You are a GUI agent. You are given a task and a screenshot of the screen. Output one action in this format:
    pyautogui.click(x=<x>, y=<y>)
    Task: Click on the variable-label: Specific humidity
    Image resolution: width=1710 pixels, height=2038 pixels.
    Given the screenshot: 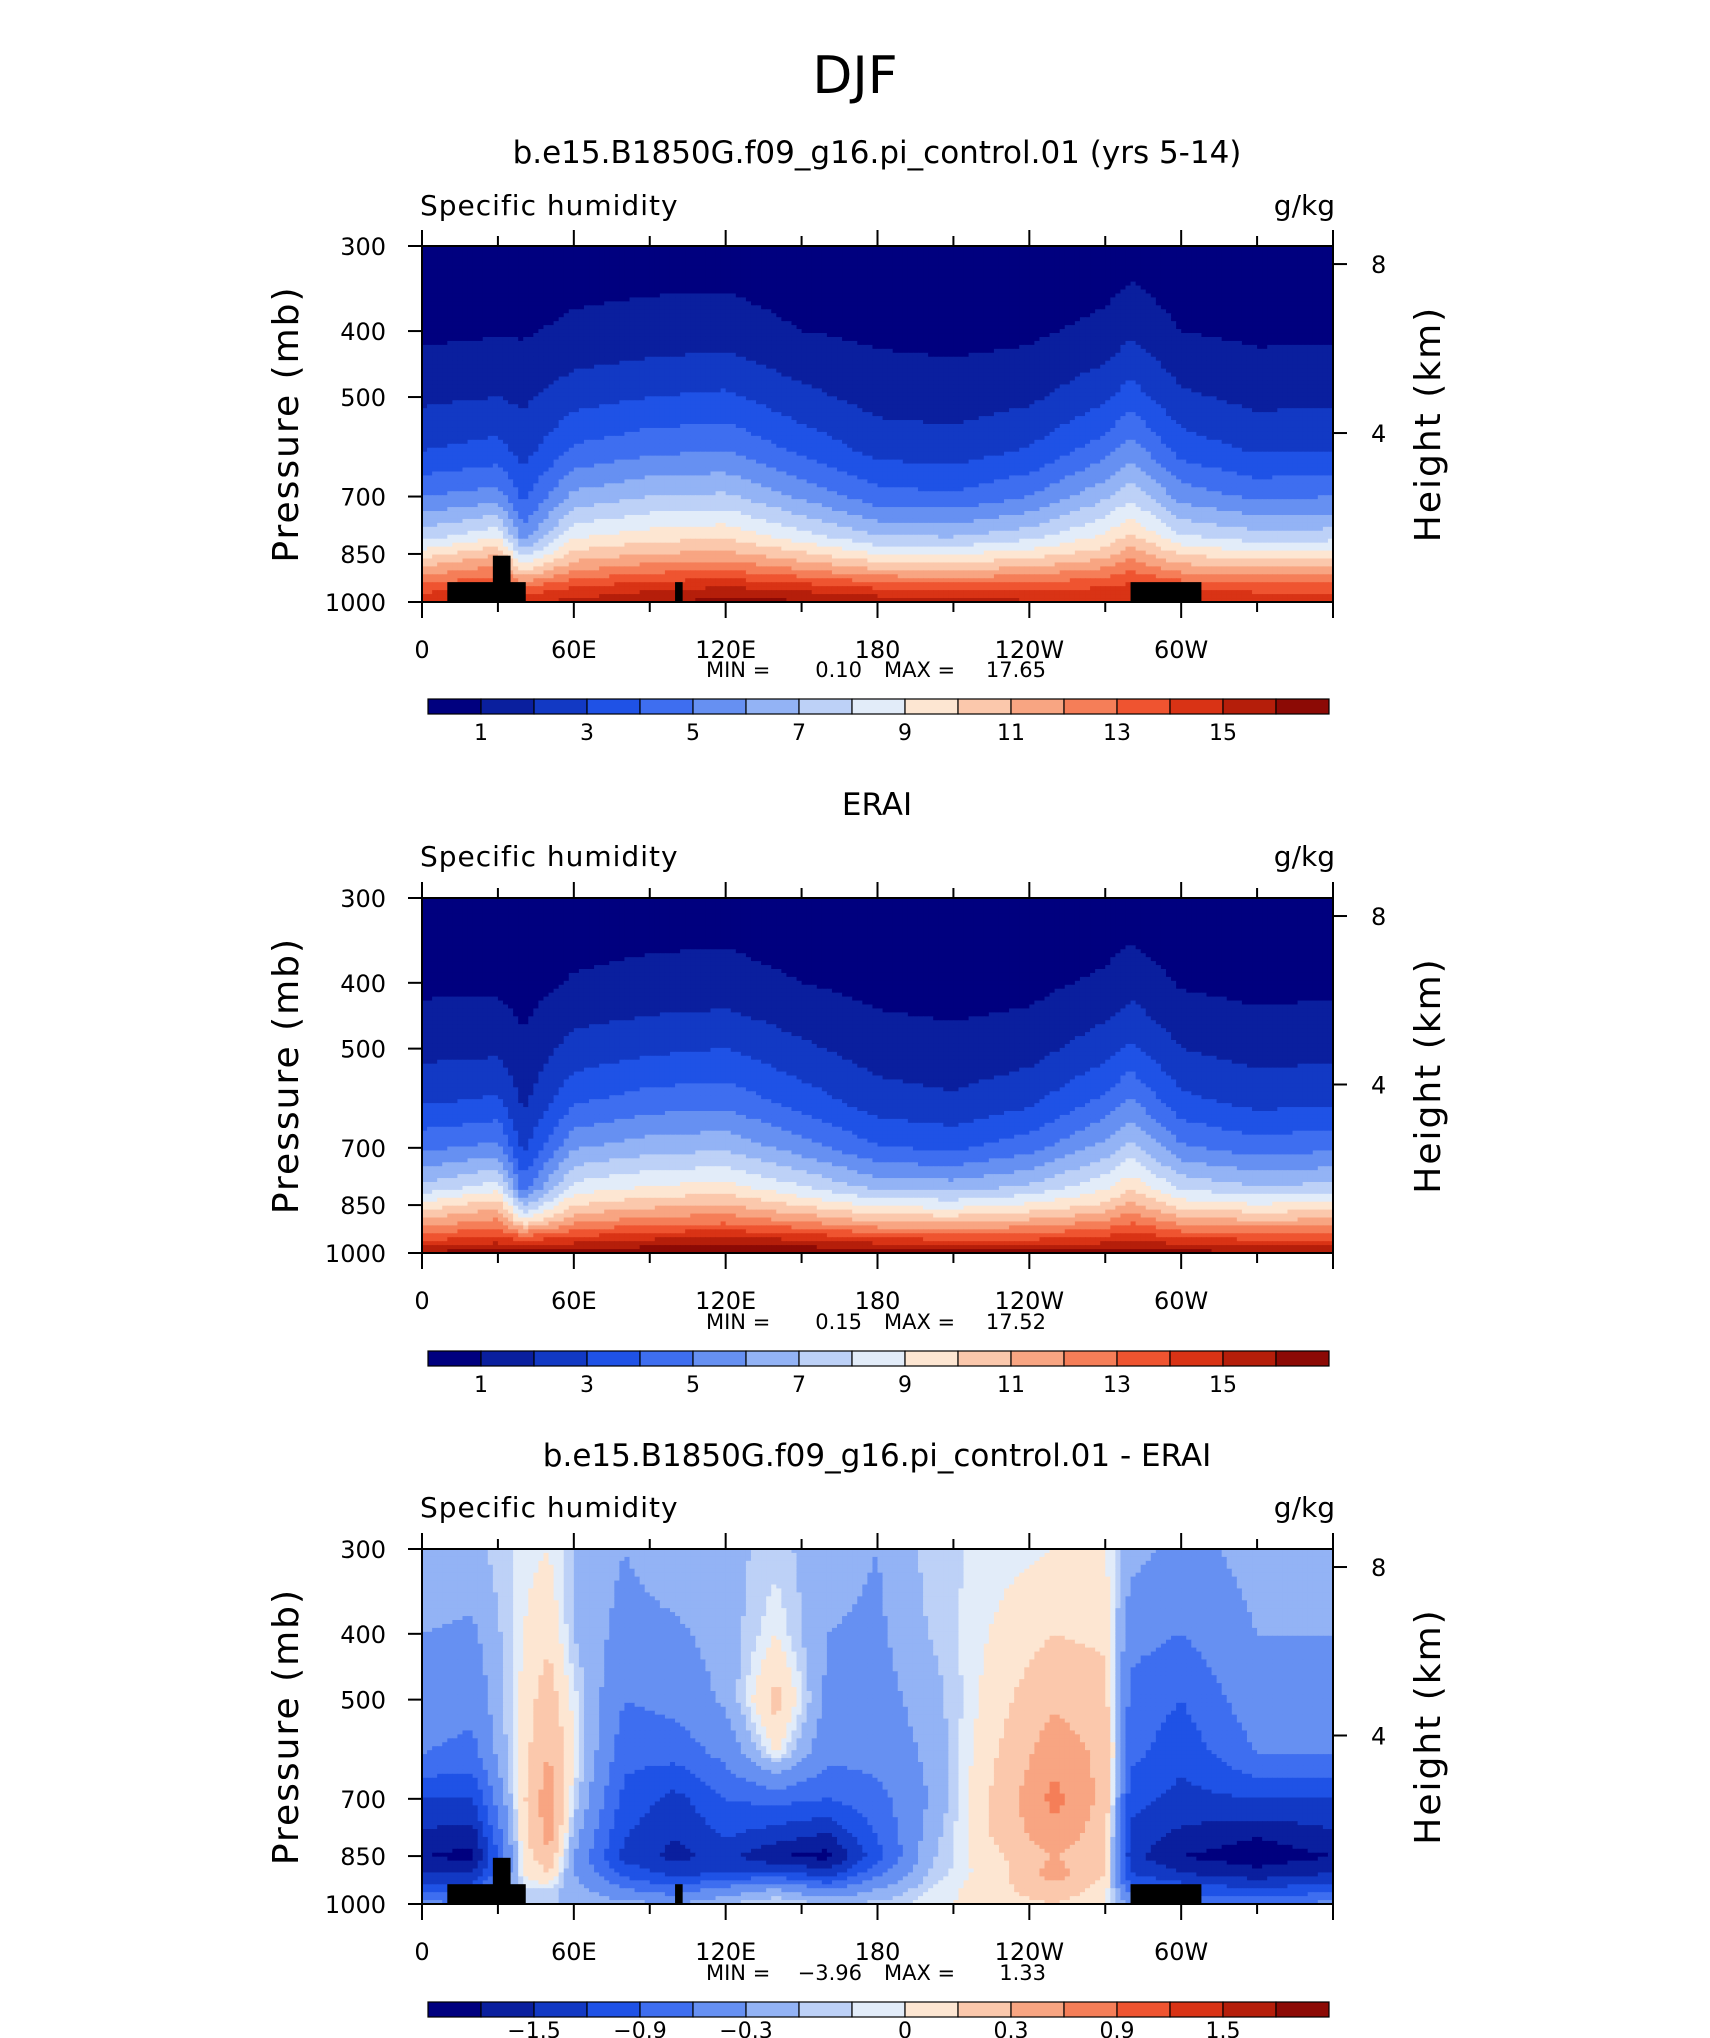 What is the action you would take?
    pyautogui.click(x=549, y=205)
    